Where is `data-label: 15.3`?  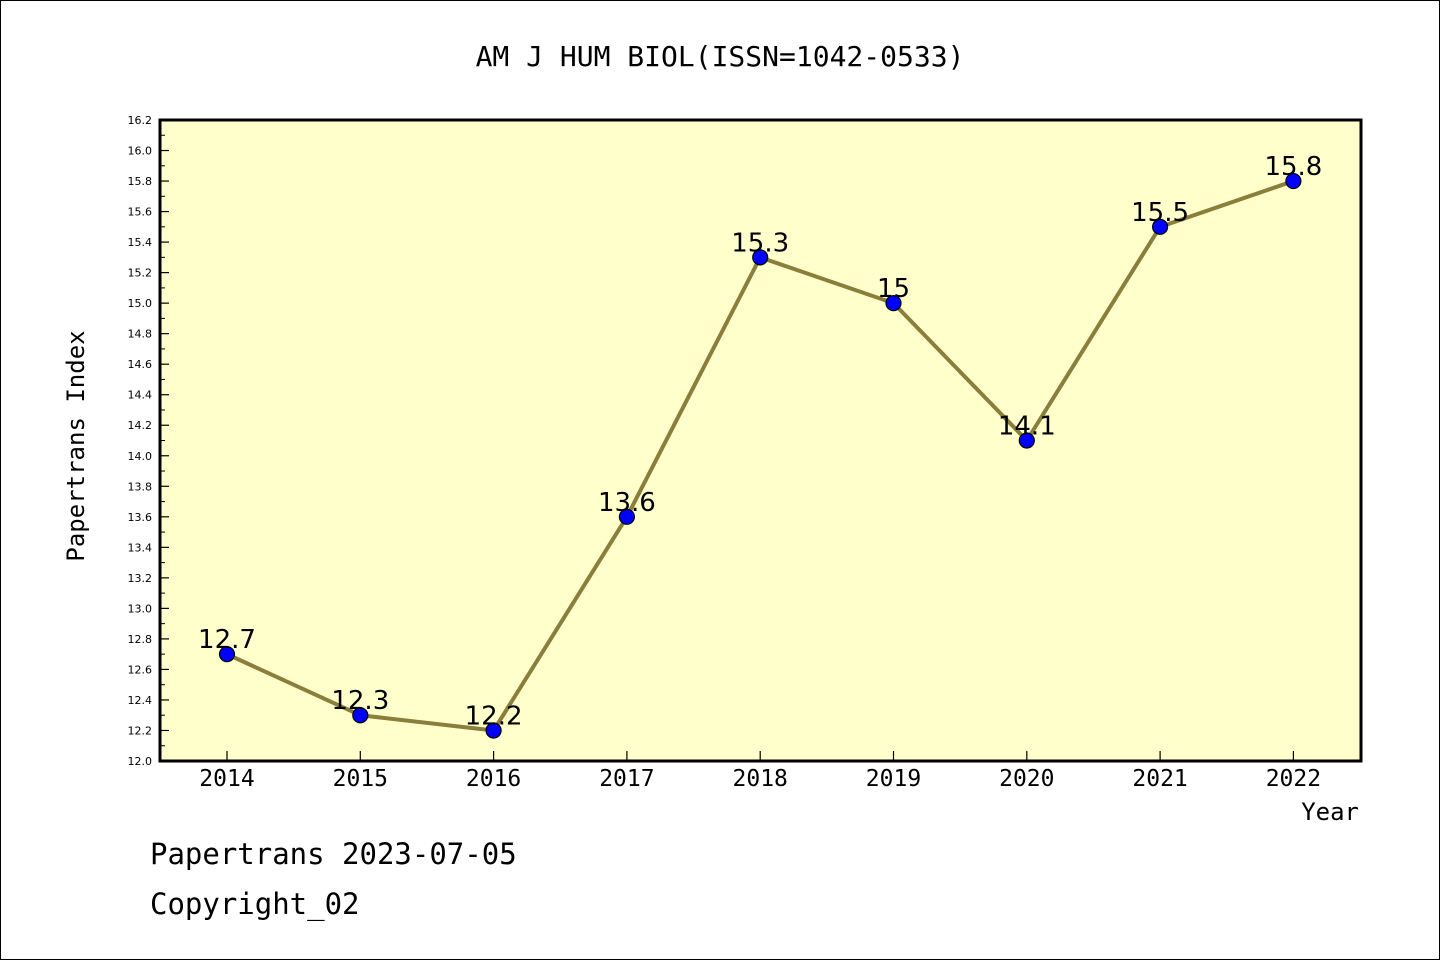 data-label: 15.3 is located at coordinates (760, 243).